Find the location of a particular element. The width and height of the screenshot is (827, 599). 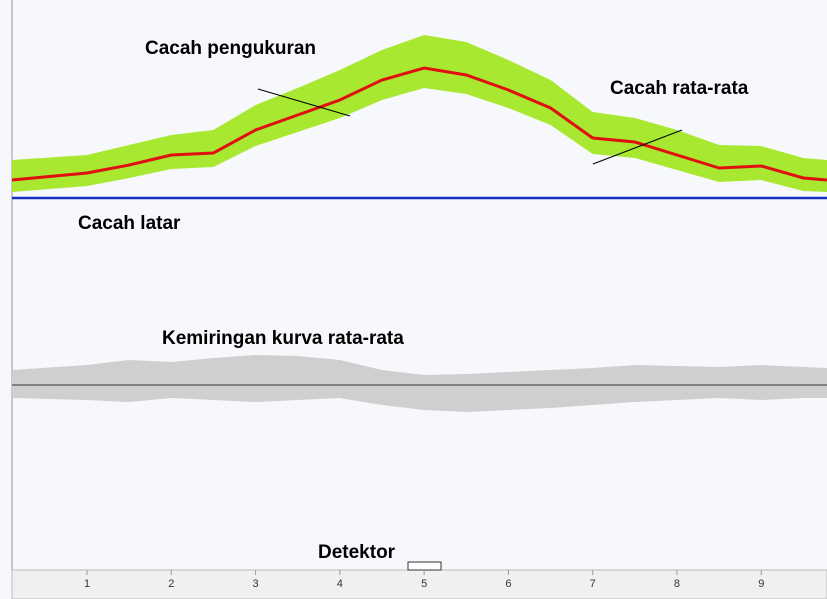

annotation: Cacah rata-rata is located at coordinates (679, 88).